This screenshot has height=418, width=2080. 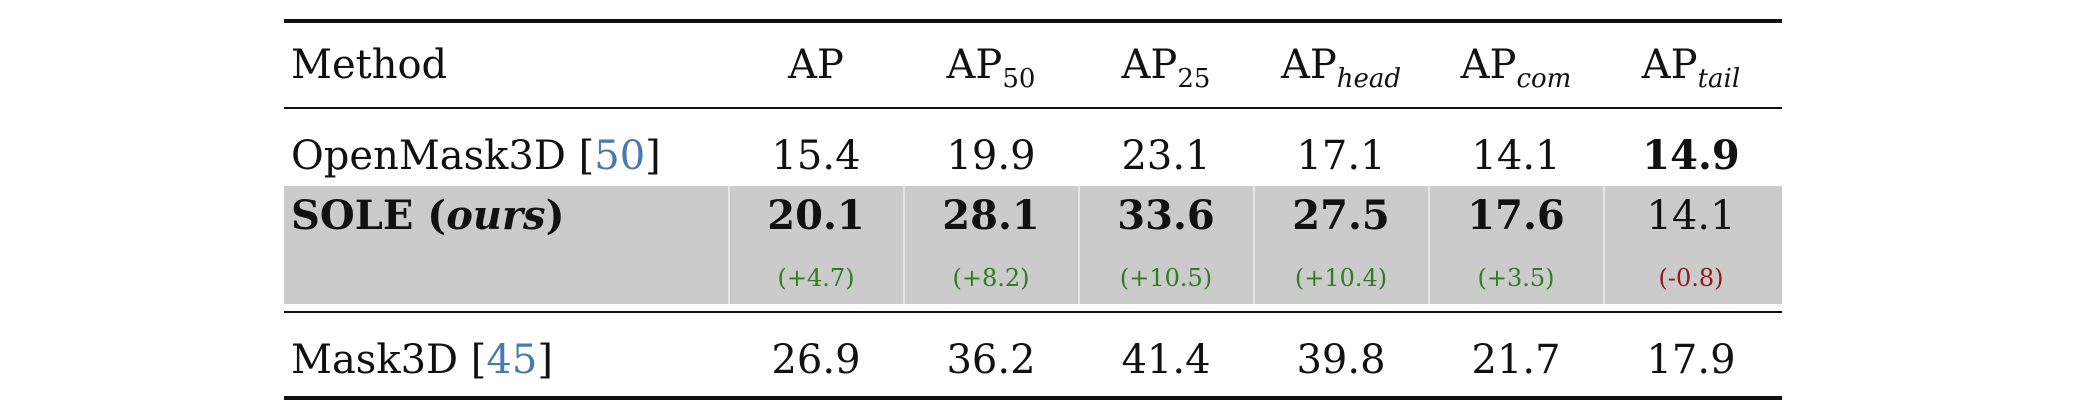 I want to click on row-openmask3d-method: OpenMask3D [50], so click(x=476, y=156).